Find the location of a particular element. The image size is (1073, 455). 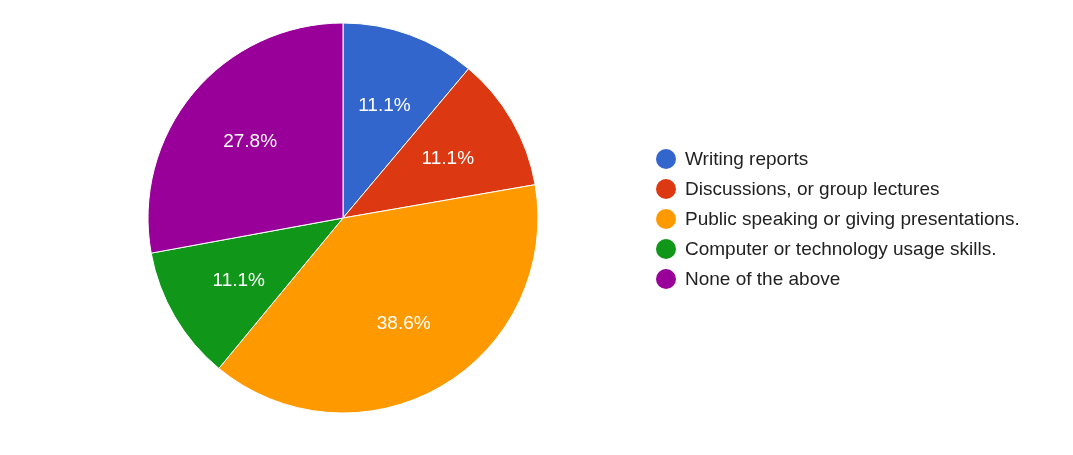

legend-label: Discussions, or group lectures is located at coordinates (812, 189).